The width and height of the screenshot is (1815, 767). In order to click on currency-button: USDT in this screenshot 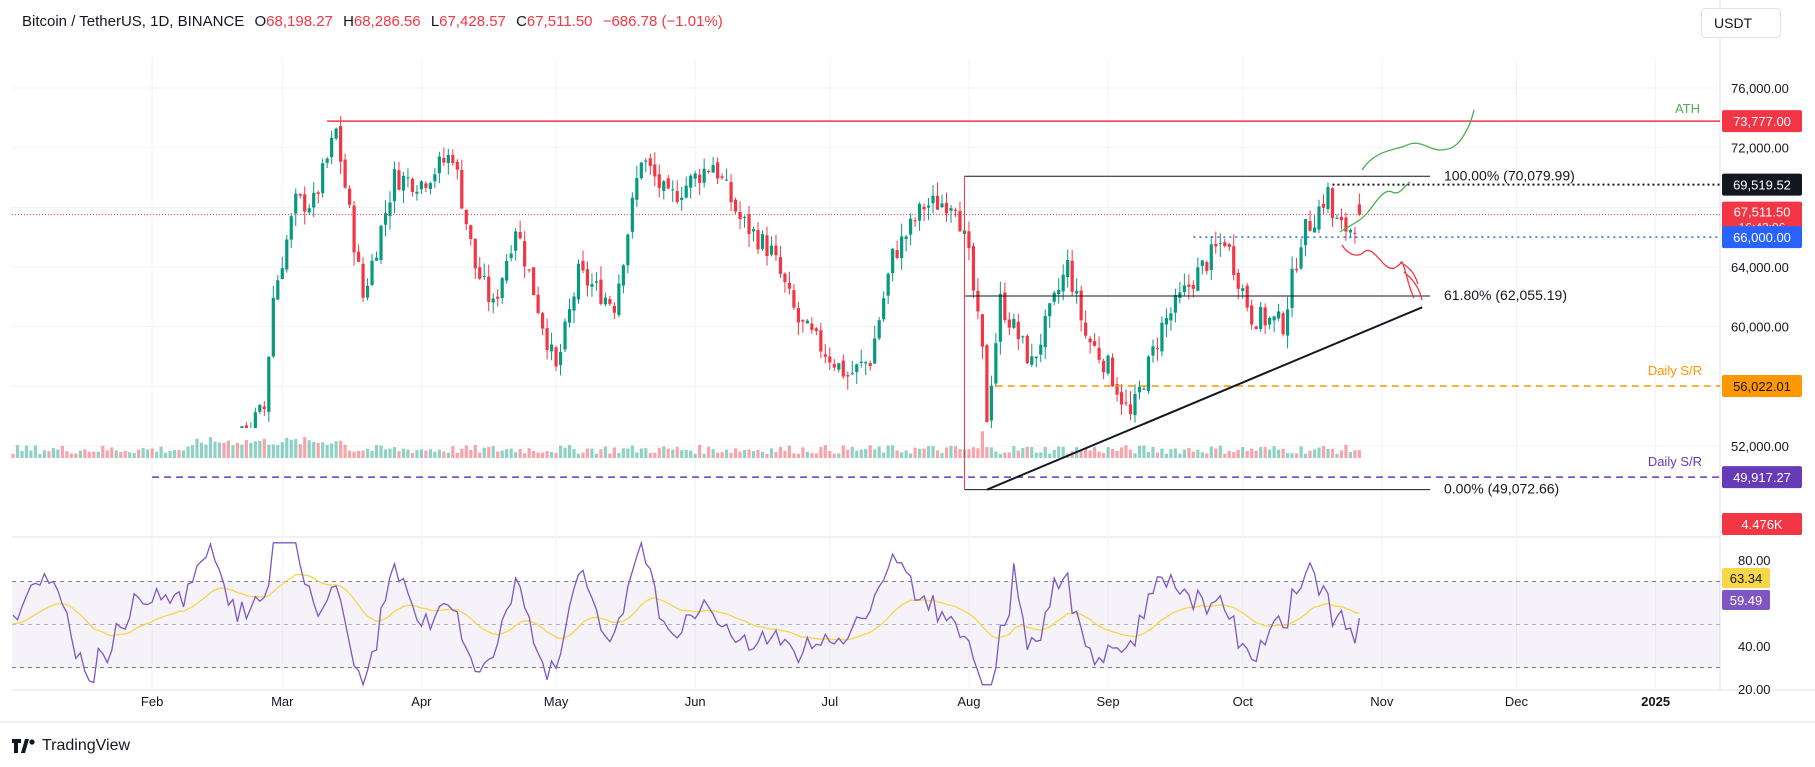, I will do `click(1741, 23)`.